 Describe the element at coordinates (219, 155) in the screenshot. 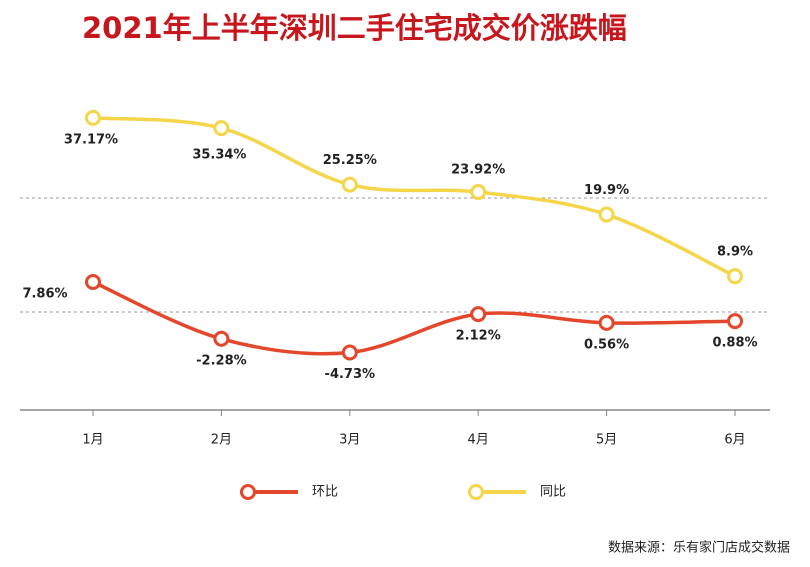

I see `data-label: 35.34%` at that location.